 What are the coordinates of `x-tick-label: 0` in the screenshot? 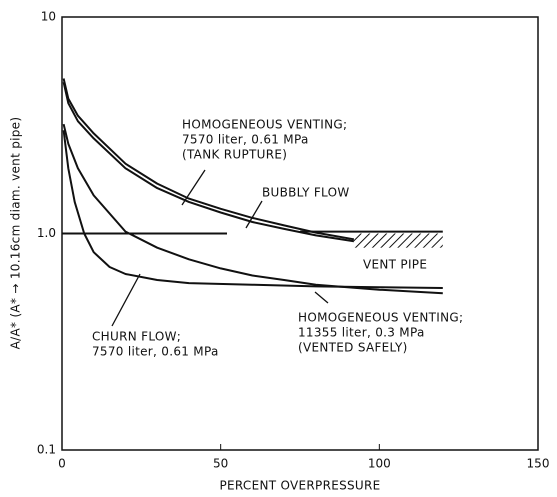 It's located at (62, 464).